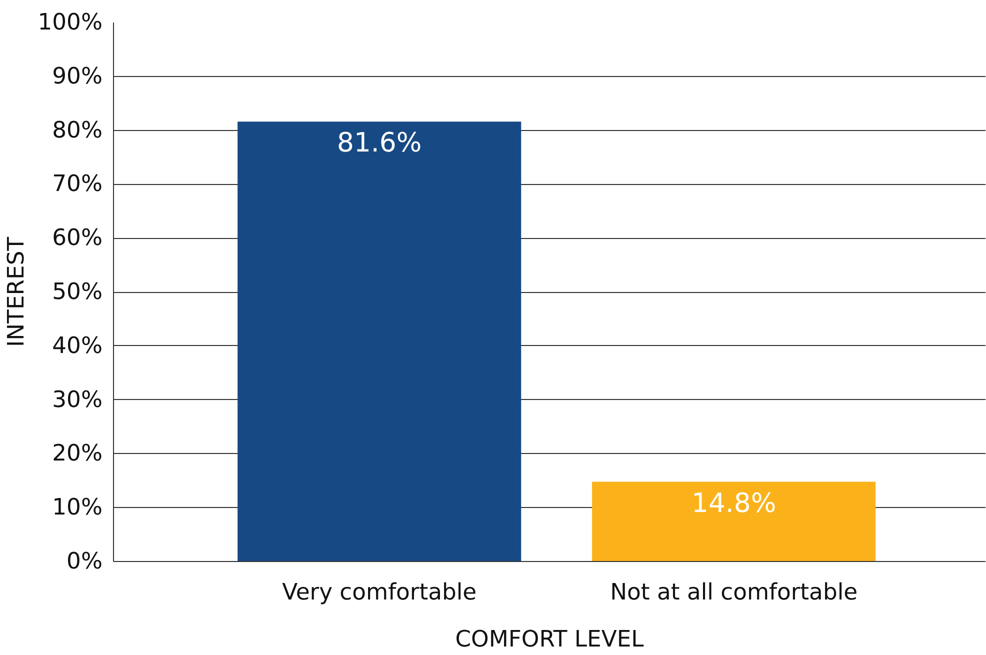  I want to click on y-tick-label: 20%, so click(77, 453).